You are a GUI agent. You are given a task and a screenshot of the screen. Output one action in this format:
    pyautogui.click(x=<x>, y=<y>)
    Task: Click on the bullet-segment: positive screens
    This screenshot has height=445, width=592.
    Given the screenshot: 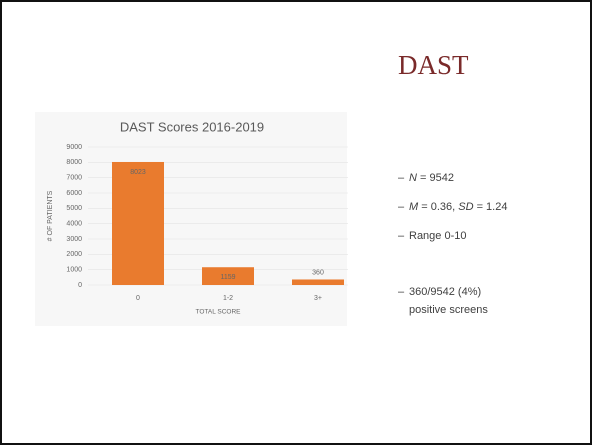 What is the action you would take?
    pyautogui.click(x=448, y=310)
    